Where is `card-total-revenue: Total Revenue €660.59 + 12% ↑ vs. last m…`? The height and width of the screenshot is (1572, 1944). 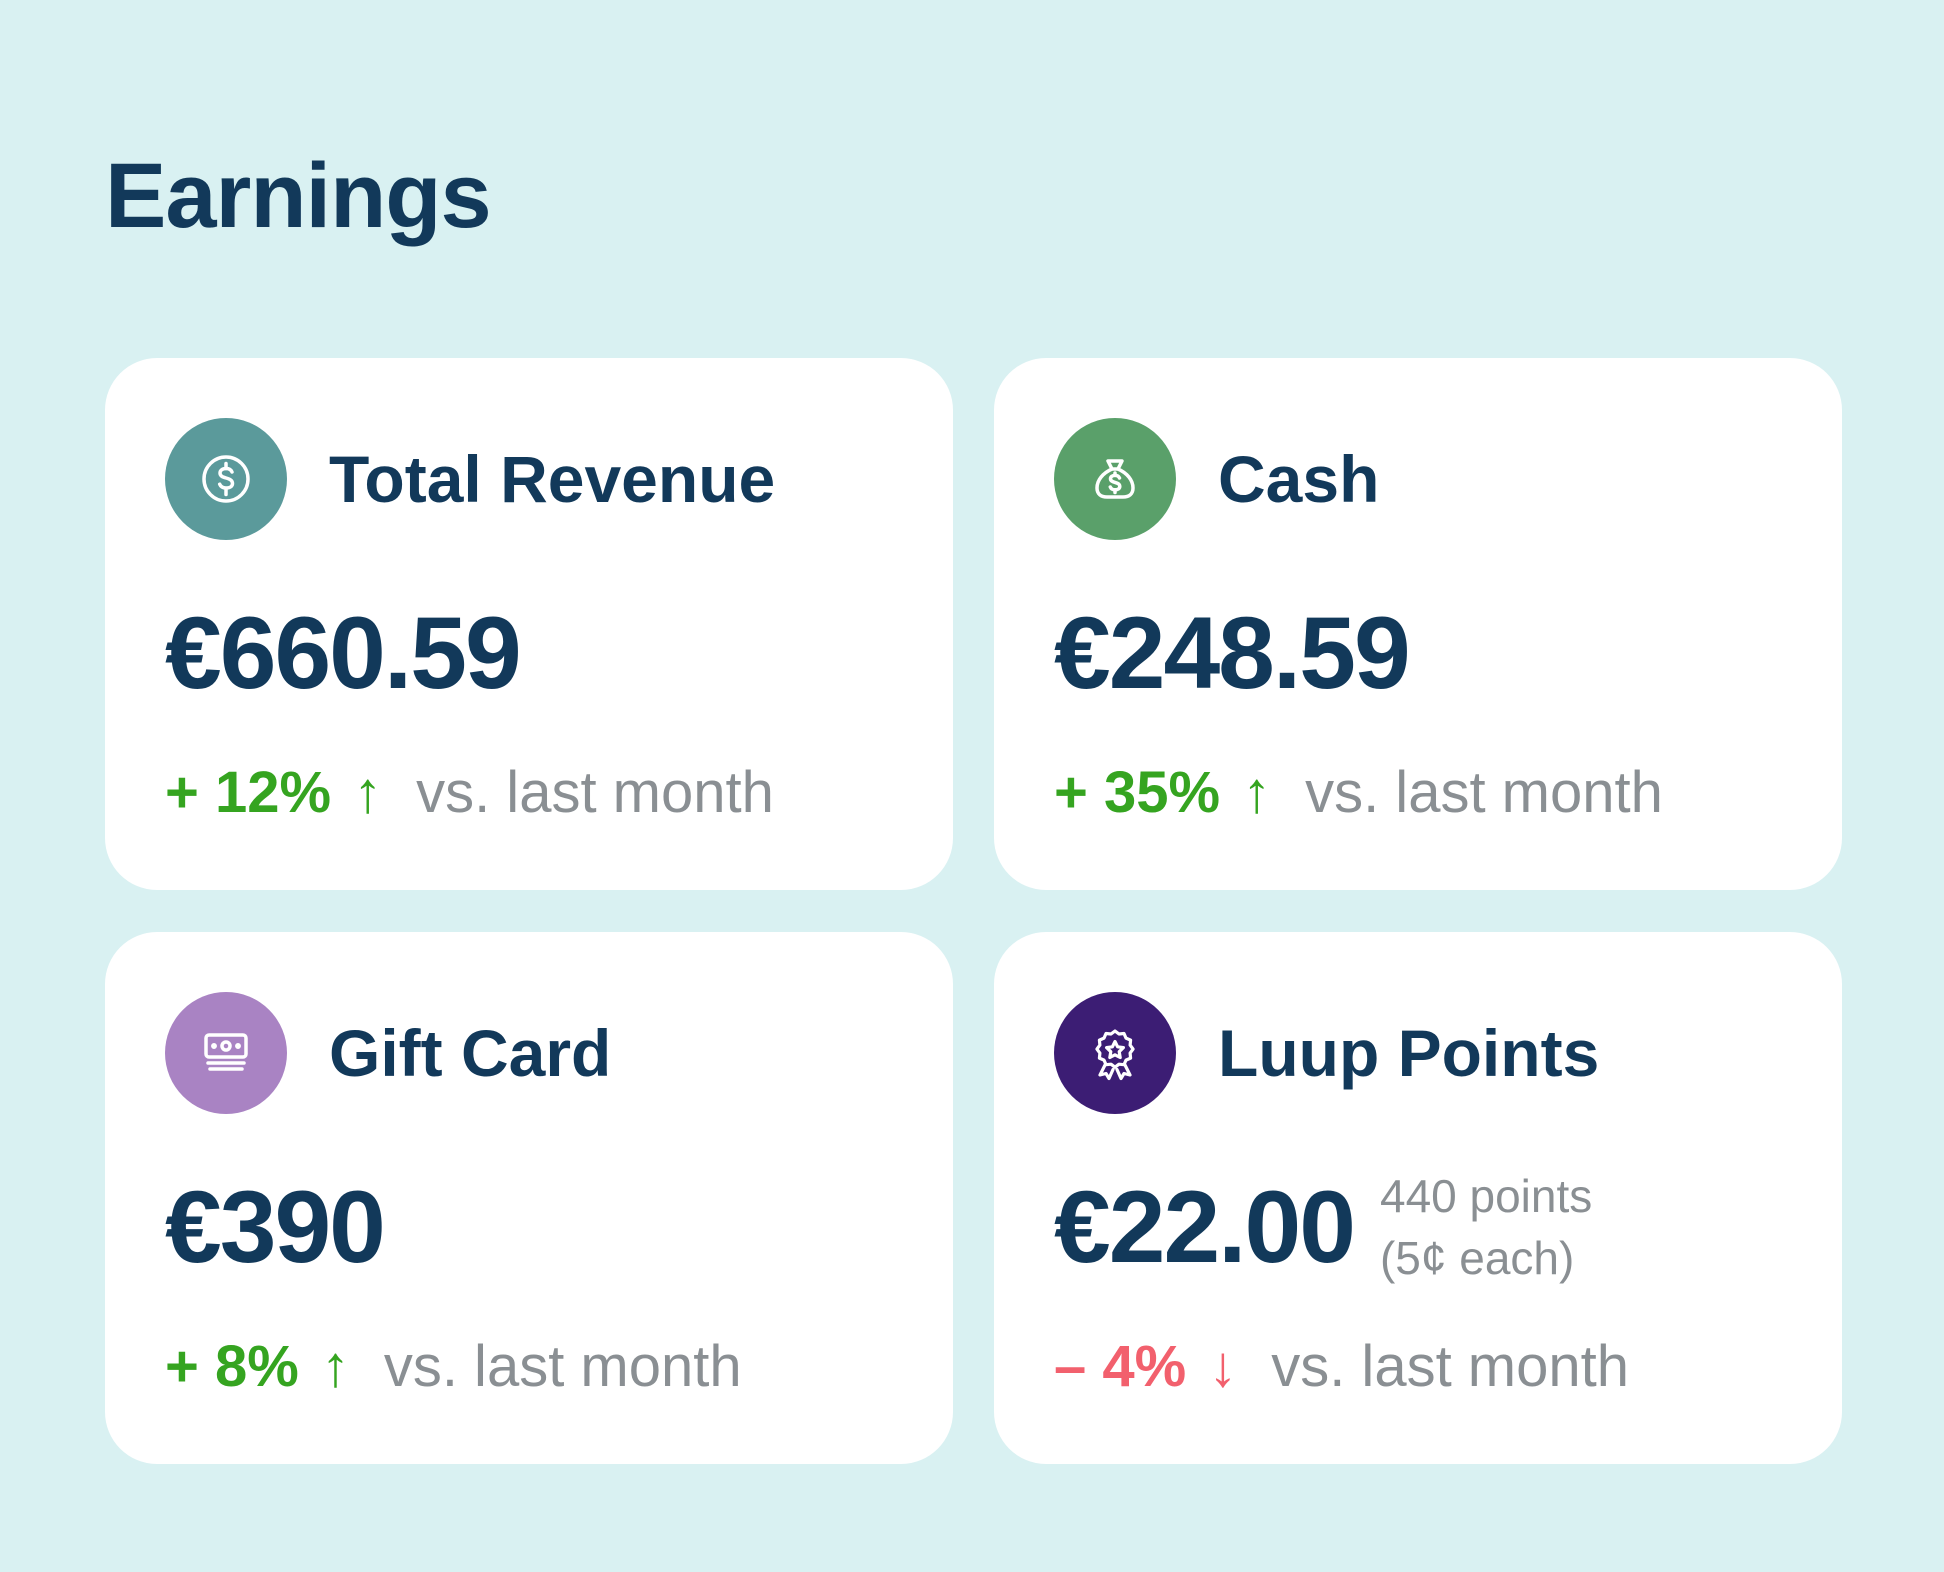 card-total-revenue: Total Revenue €660.59 + 12% ↑ vs. last m… is located at coordinates (529, 624).